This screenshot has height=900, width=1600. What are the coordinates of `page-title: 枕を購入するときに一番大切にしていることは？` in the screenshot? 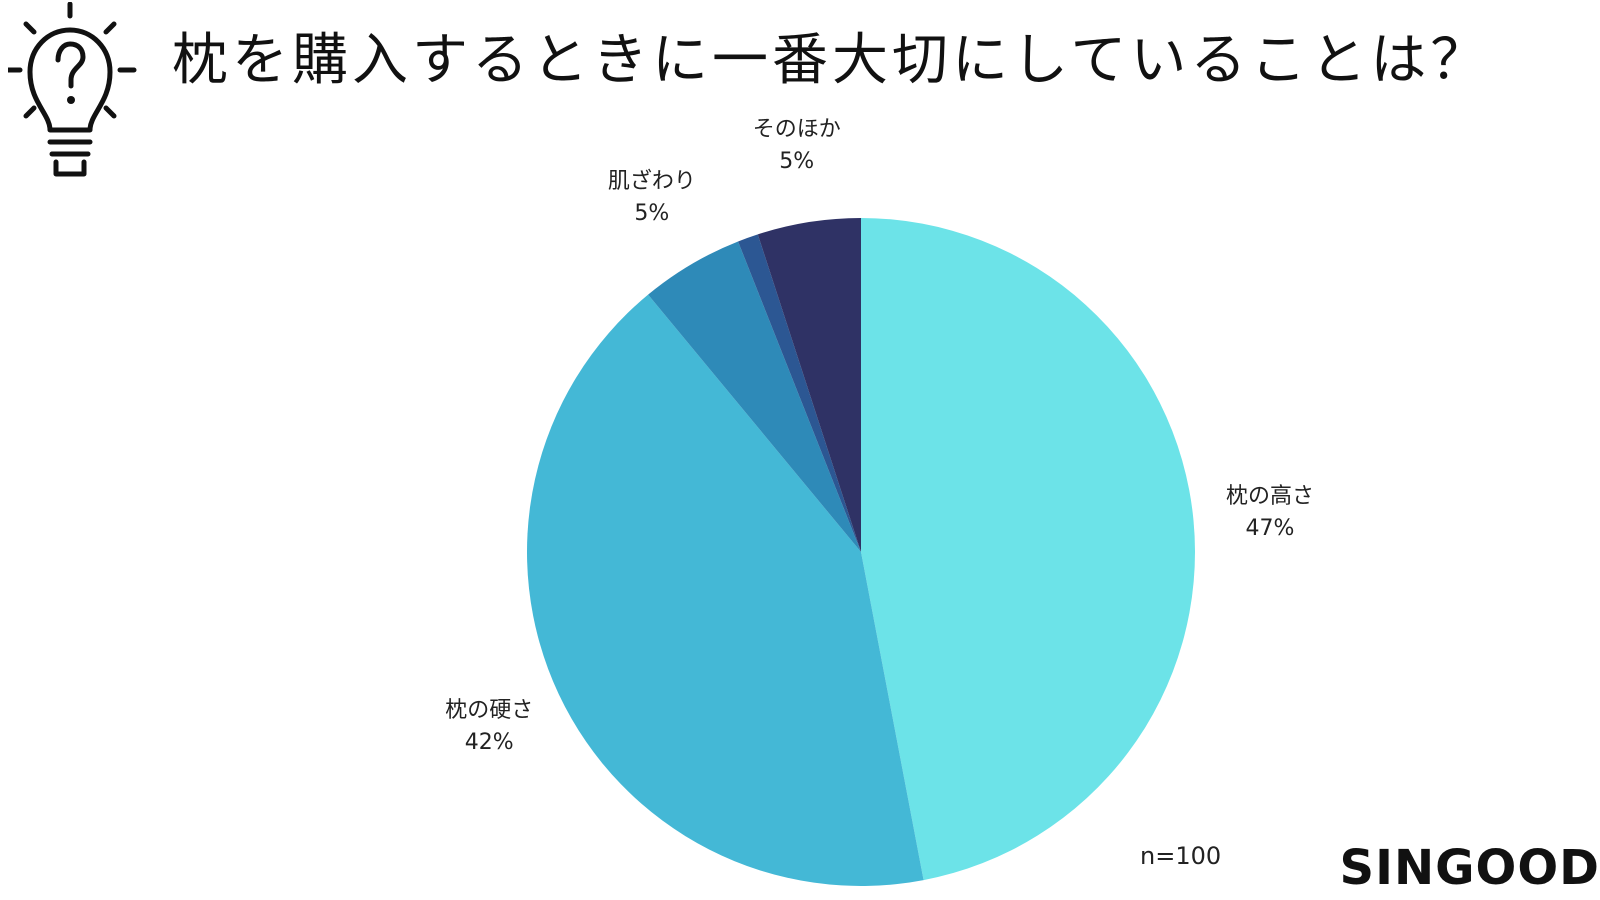 It's located at (831, 60).